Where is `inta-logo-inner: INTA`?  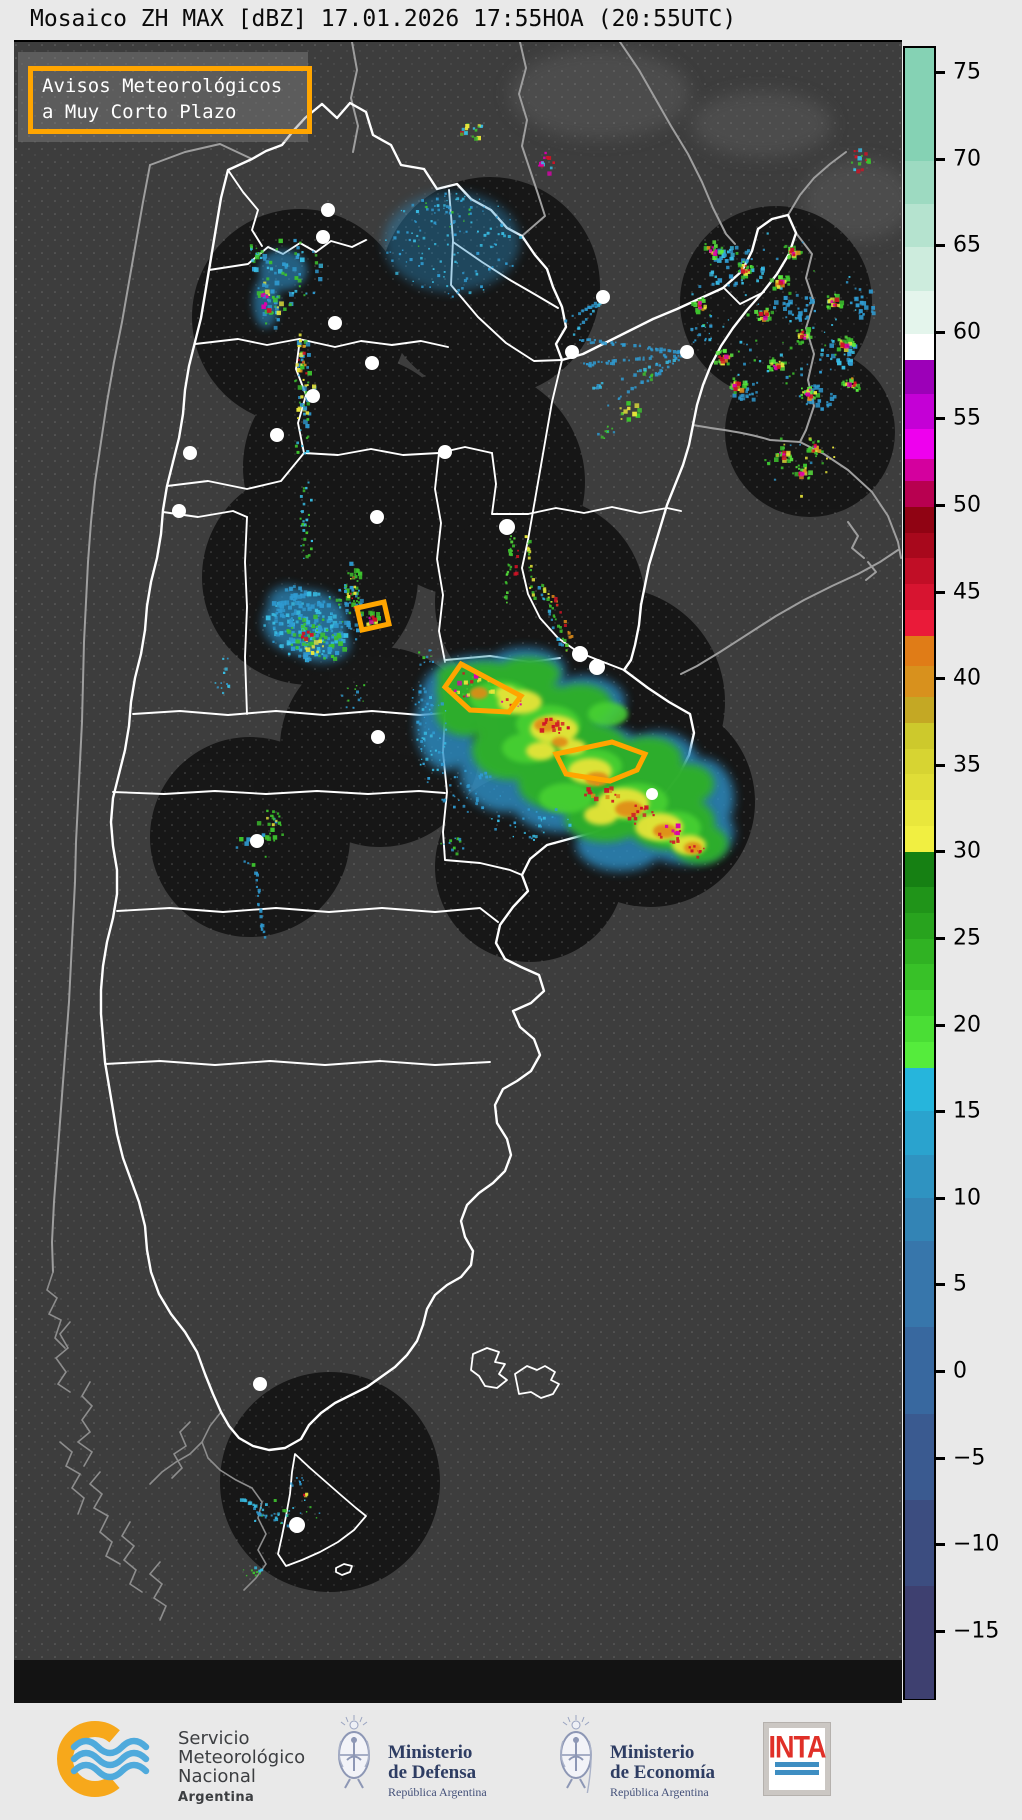 inta-logo-inner: INTA is located at coordinates (797, 1759).